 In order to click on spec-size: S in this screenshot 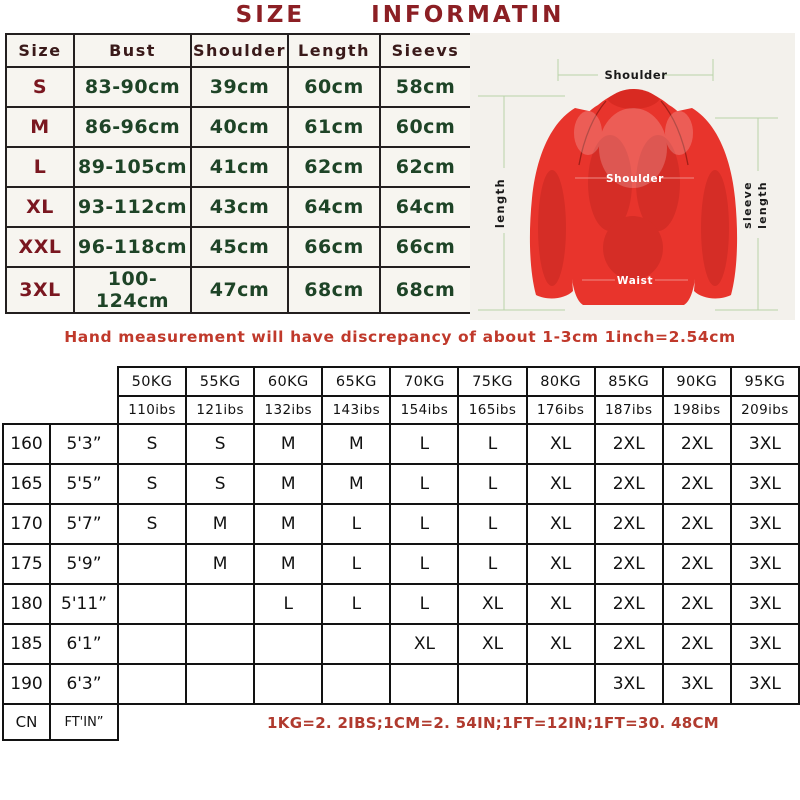, I will do `click(40, 87)`.